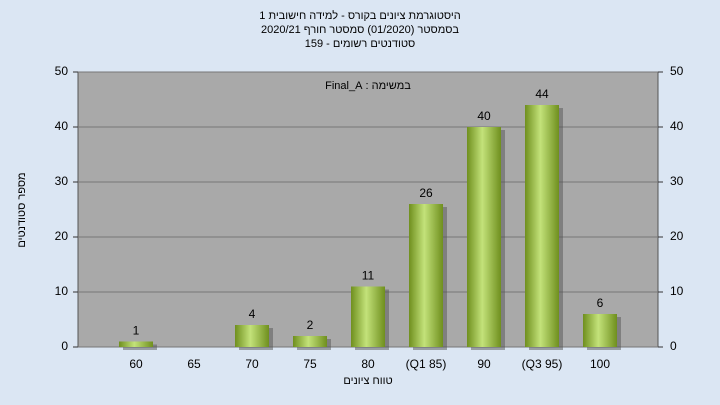 The image size is (720, 405). I want to click on x-tick-label: 70, so click(252, 364).